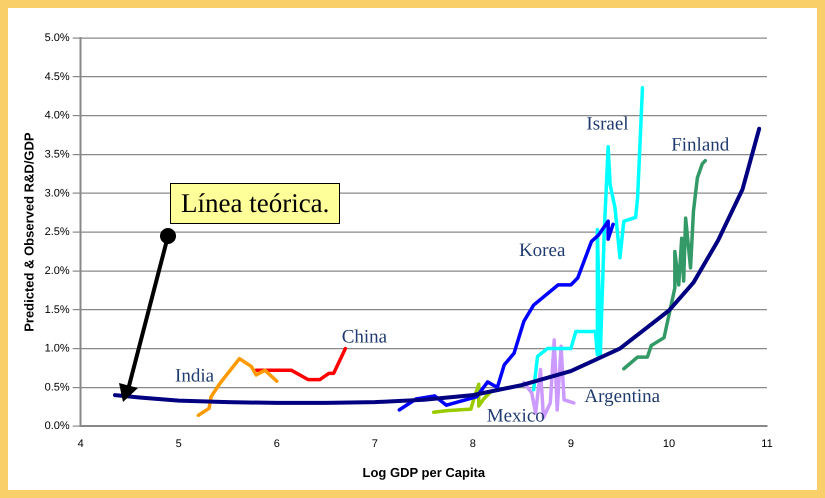  I want to click on y-tick-label: 4.0%, so click(57, 116).